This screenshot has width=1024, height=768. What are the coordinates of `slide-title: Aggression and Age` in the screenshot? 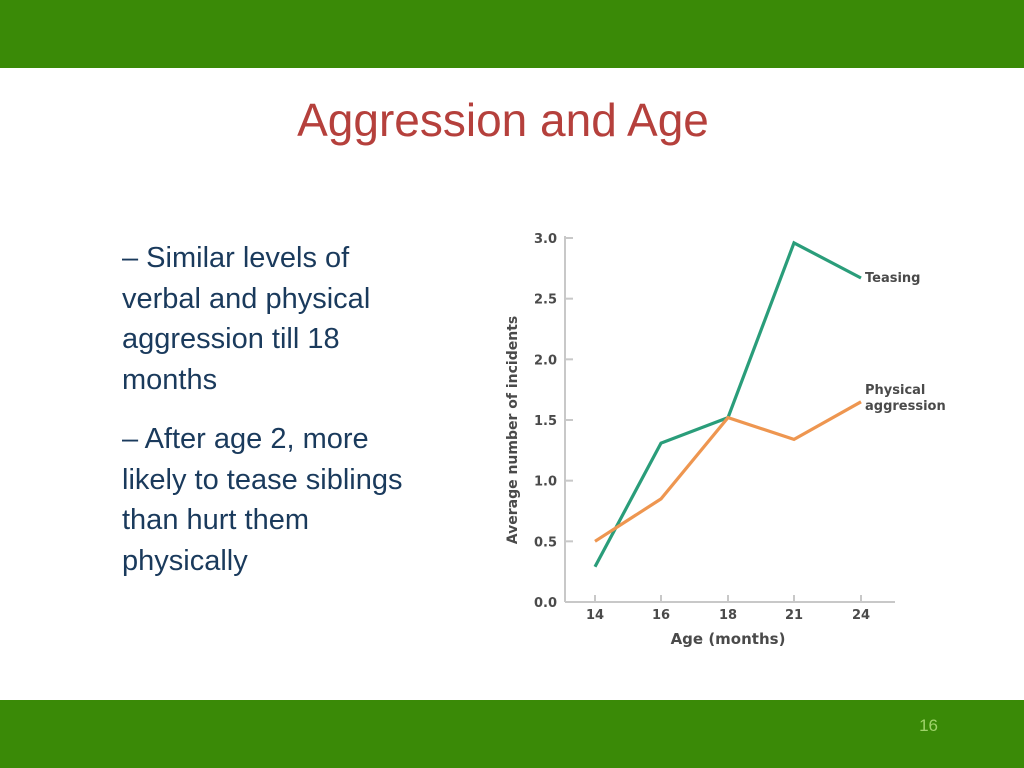 It's located at (503, 120).